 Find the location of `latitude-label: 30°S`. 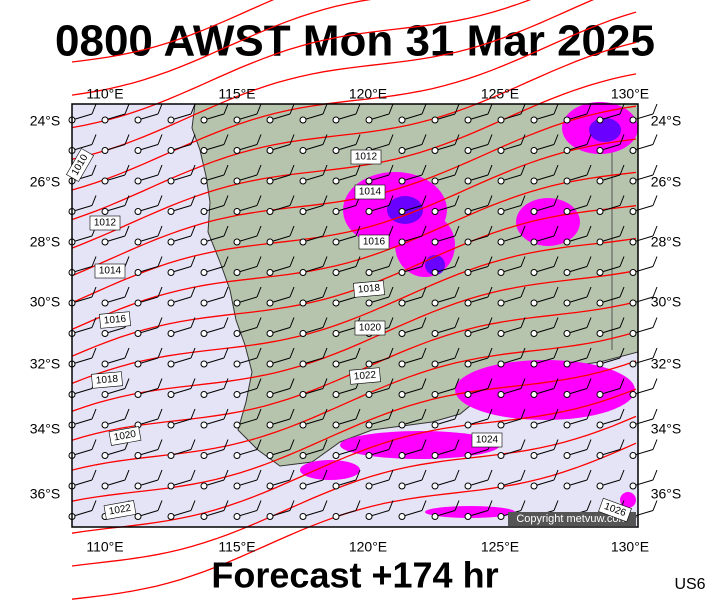

latitude-label: 30°S is located at coordinates (666, 302).